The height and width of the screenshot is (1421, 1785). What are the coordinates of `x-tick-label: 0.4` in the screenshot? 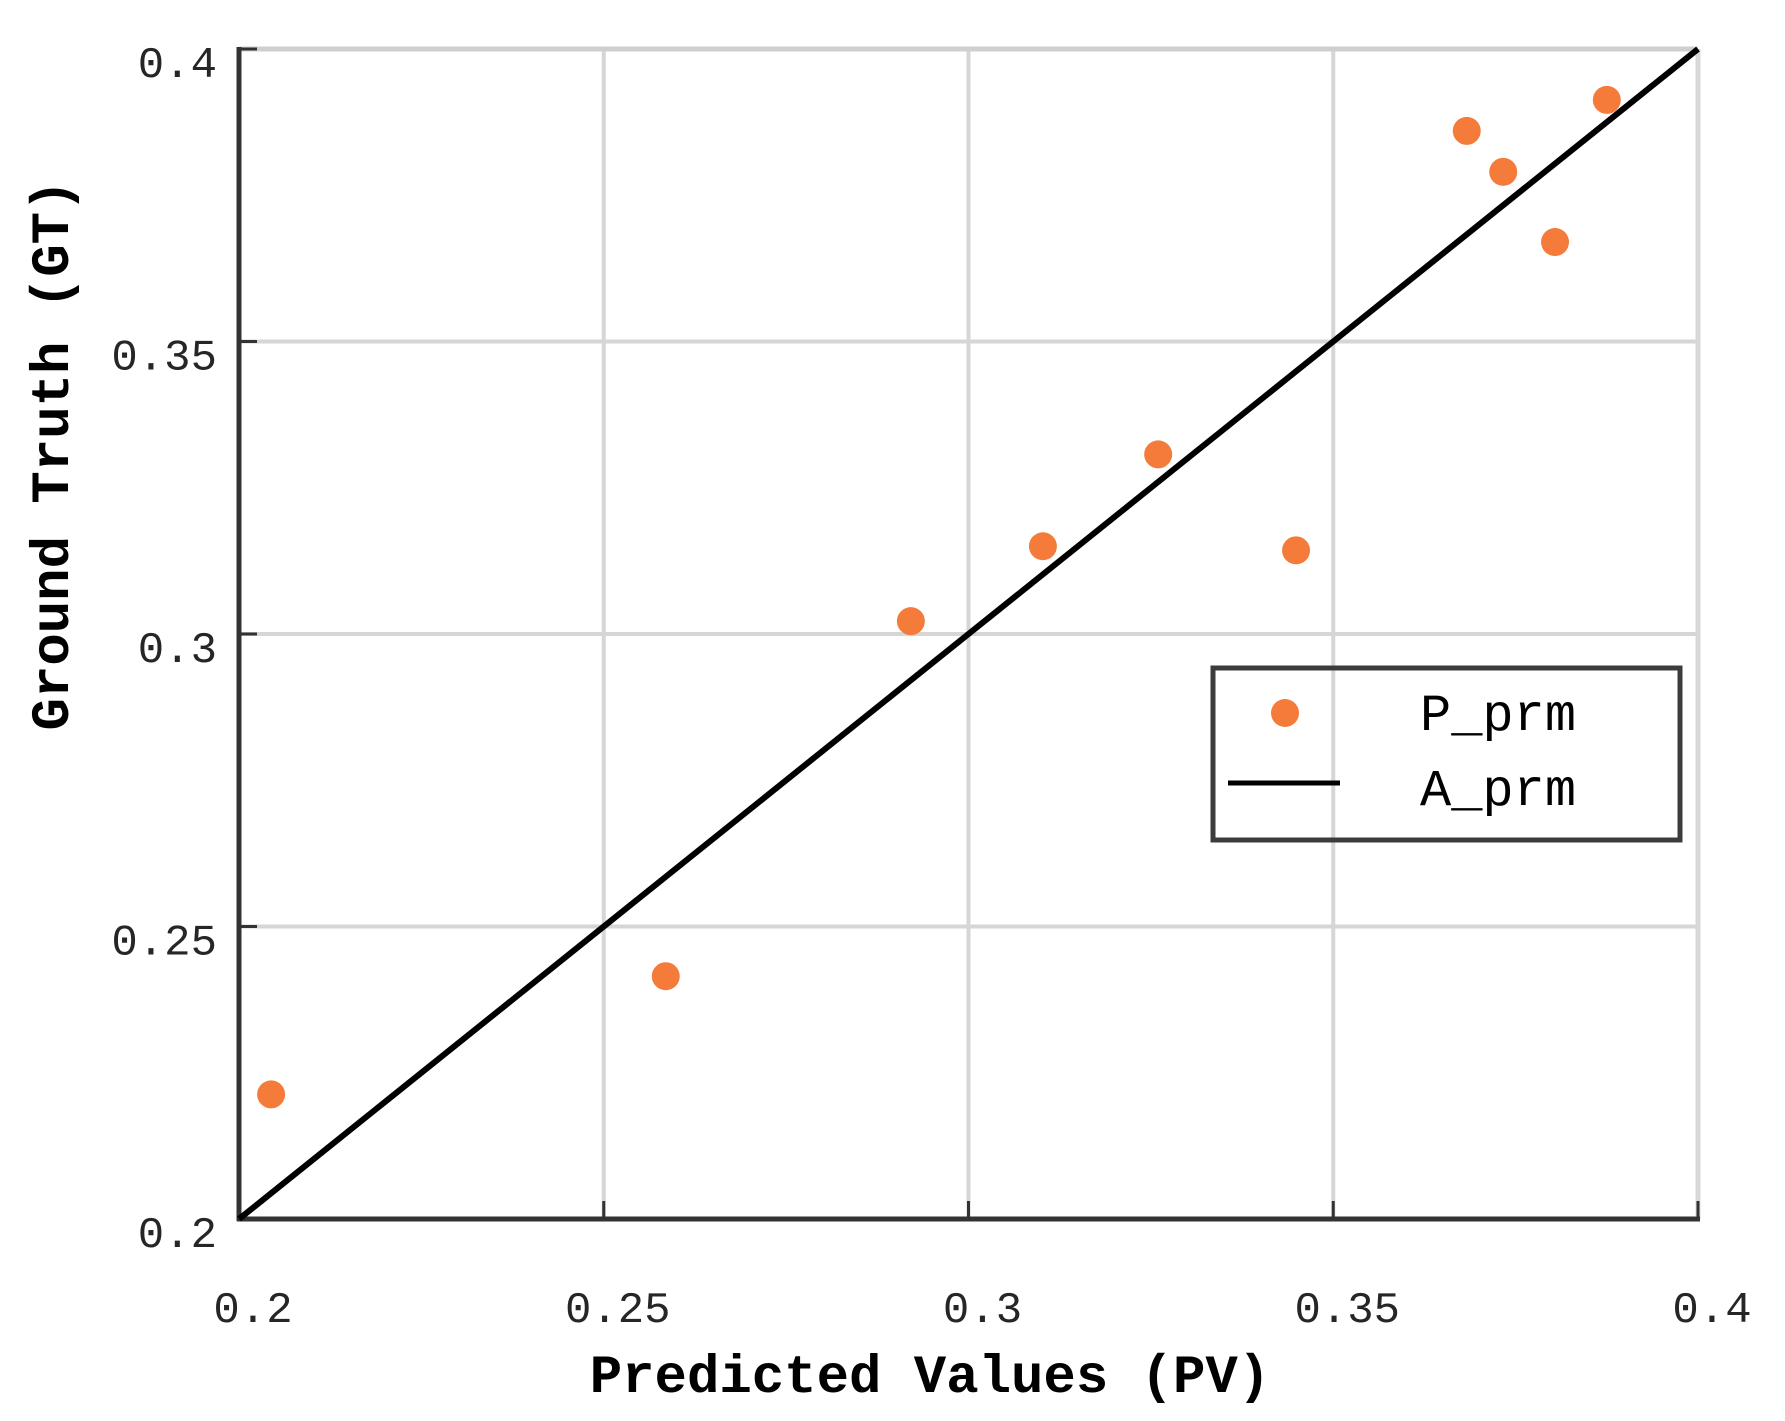 It's located at (1711, 1311).